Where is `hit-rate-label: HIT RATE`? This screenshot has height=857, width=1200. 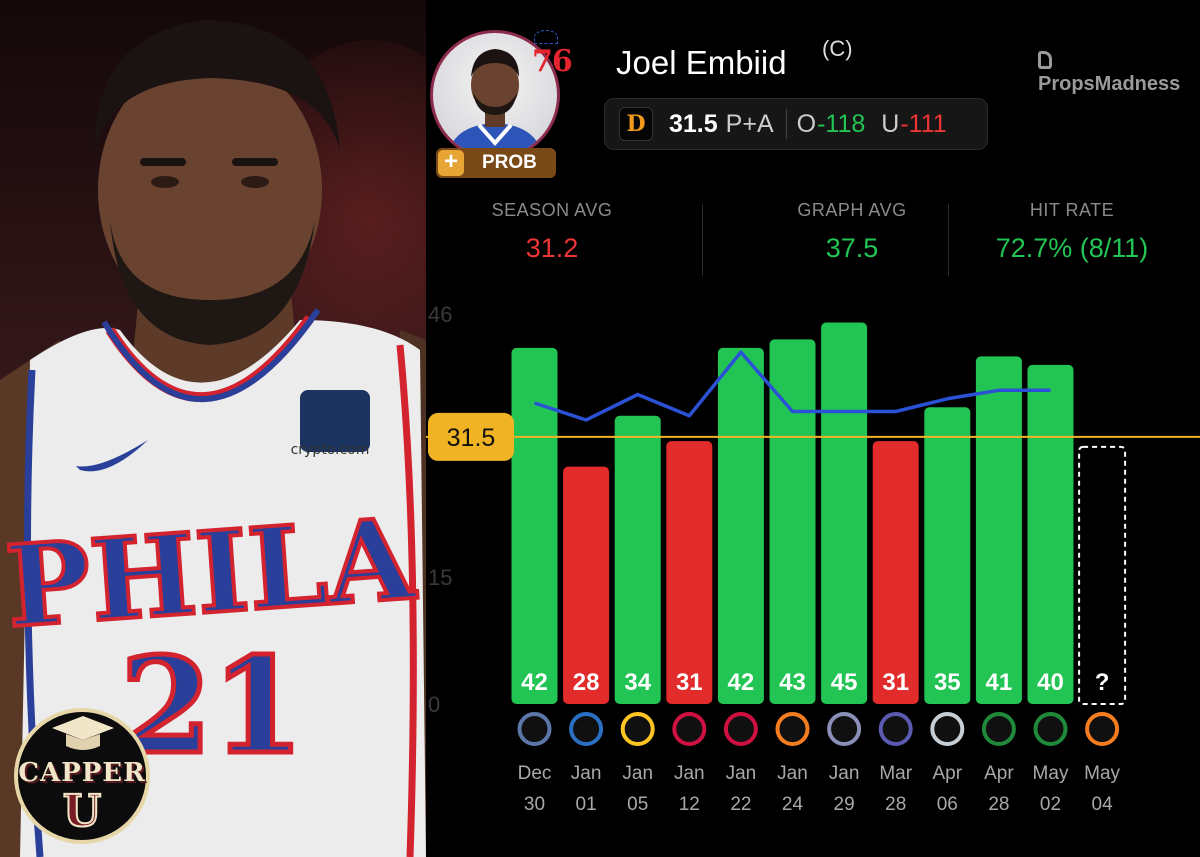 hit-rate-label: HIT RATE is located at coordinates (1072, 210).